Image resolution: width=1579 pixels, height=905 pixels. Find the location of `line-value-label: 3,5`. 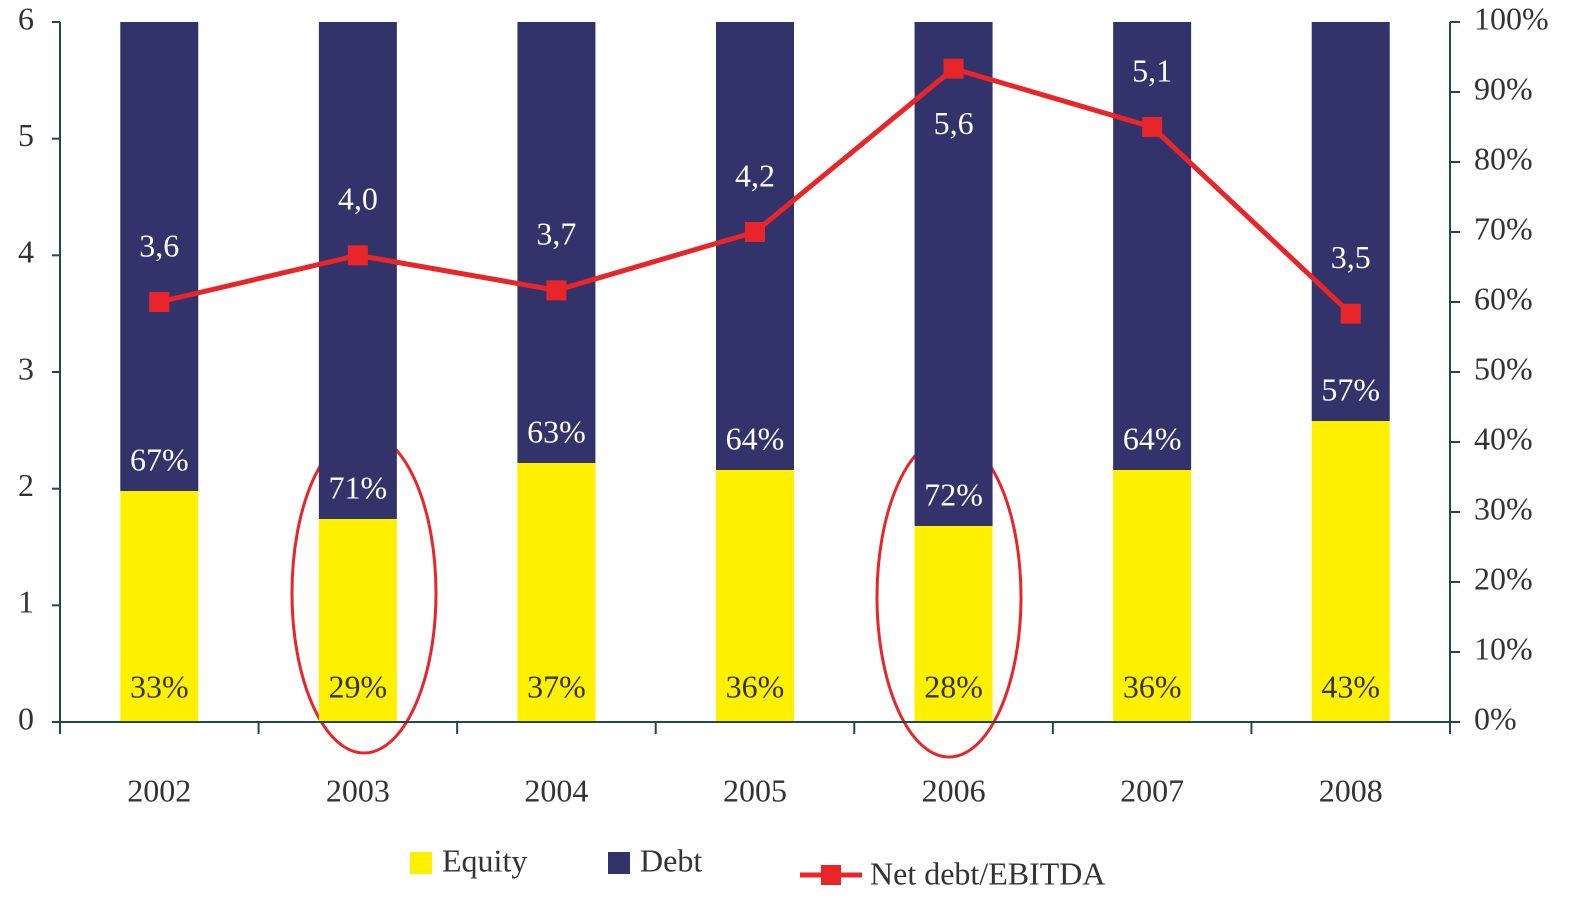

line-value-label: 3,5 is located at coordinates (1351, 257).